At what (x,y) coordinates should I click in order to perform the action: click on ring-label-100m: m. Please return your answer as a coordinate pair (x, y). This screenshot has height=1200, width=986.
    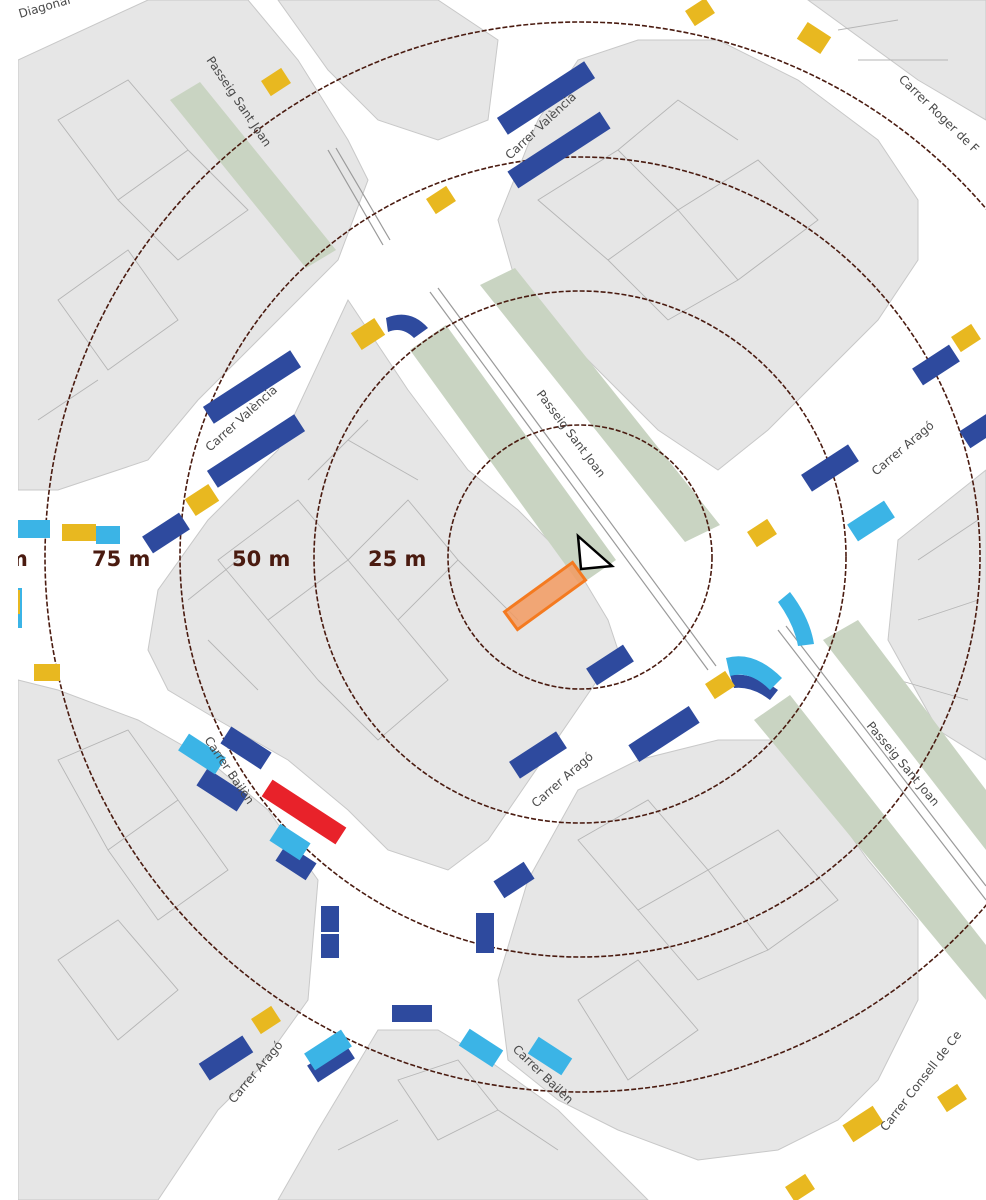
    Looking at the image, I should click on (23, 559).